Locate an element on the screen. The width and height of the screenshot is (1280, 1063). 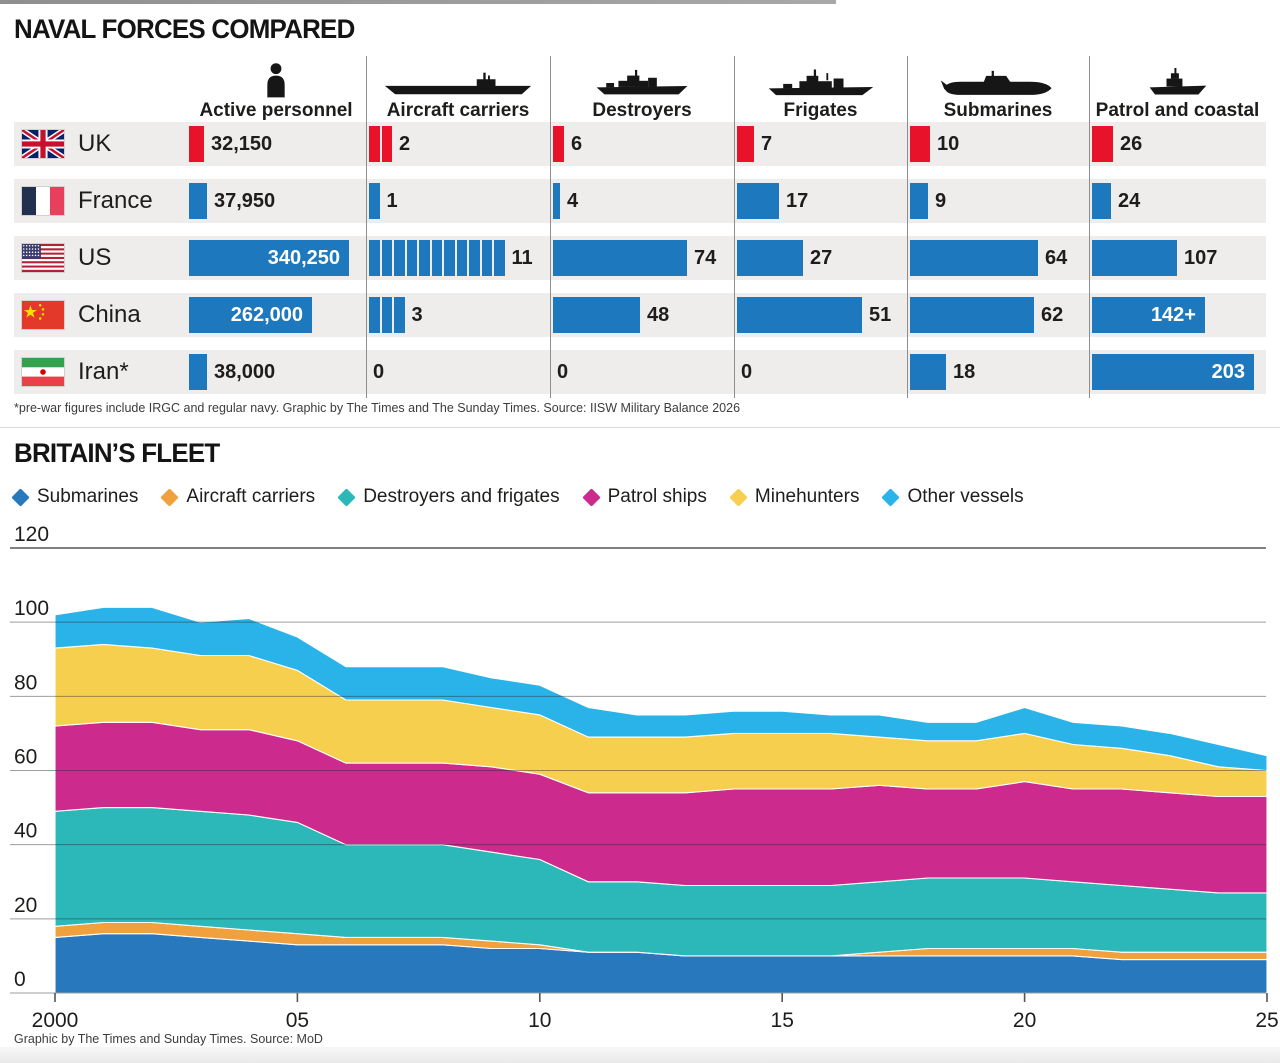
header-country-spacer is located at coordinates (100, 86).